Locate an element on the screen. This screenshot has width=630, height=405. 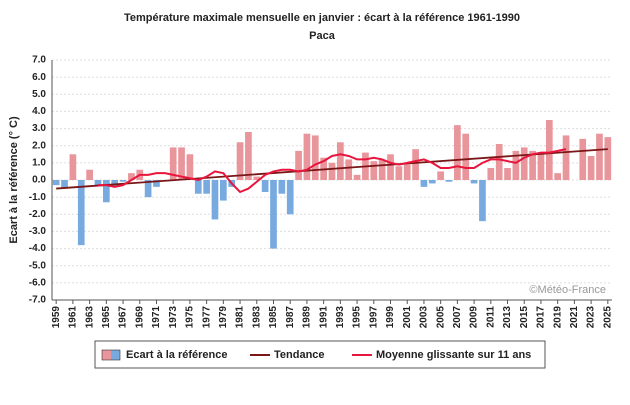
y-tick-label: 0.0 is located at coordinates (39, 180).